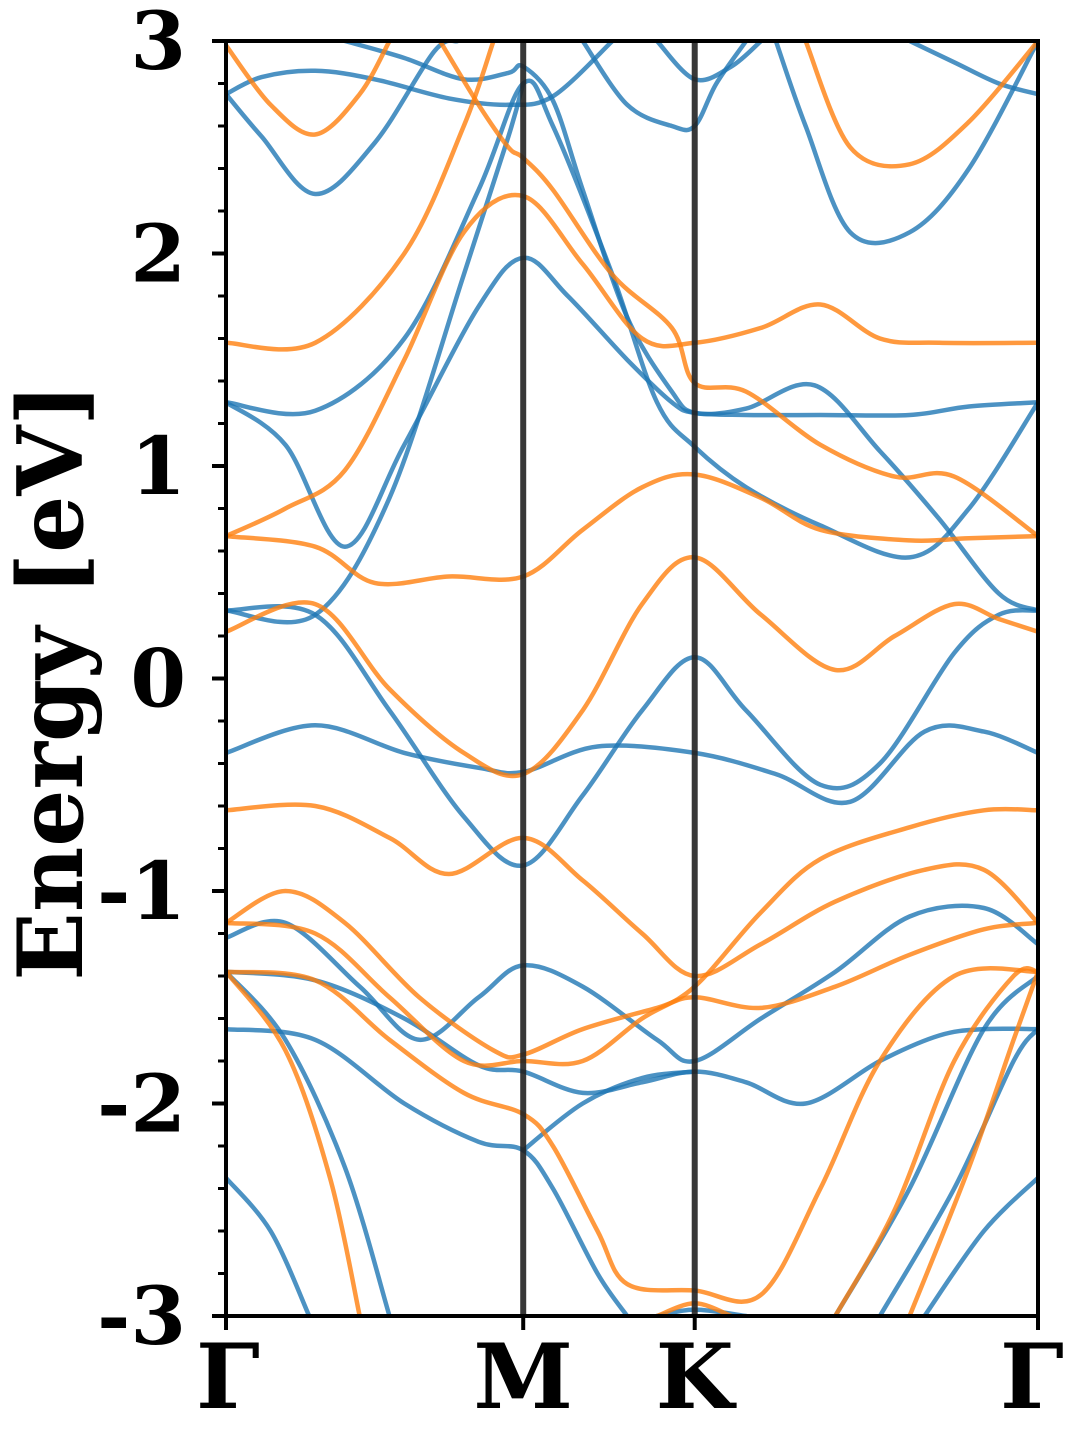 Image resolution: width=1080 pixels, height=1440 pixels. What do you see at coordinates (696, 1377) in the screenshot?
I see `x-tick-label: K` at bounding box center [696, 1377].